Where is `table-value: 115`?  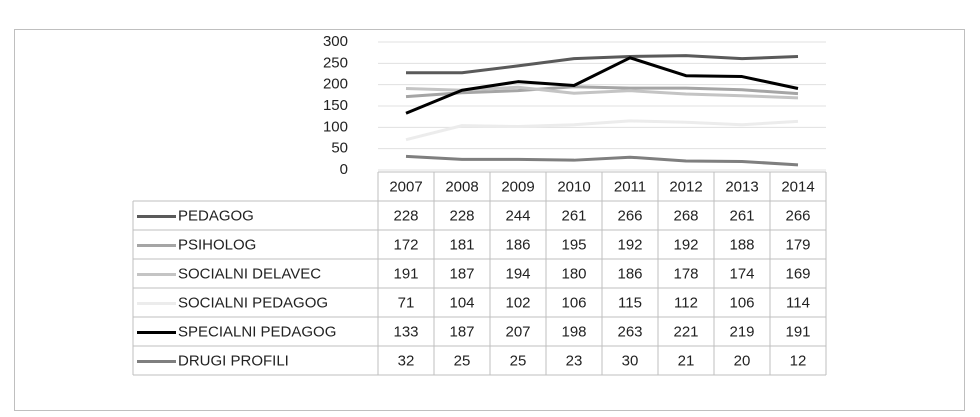
table-value: 115 is located at coordinates (630, 302).